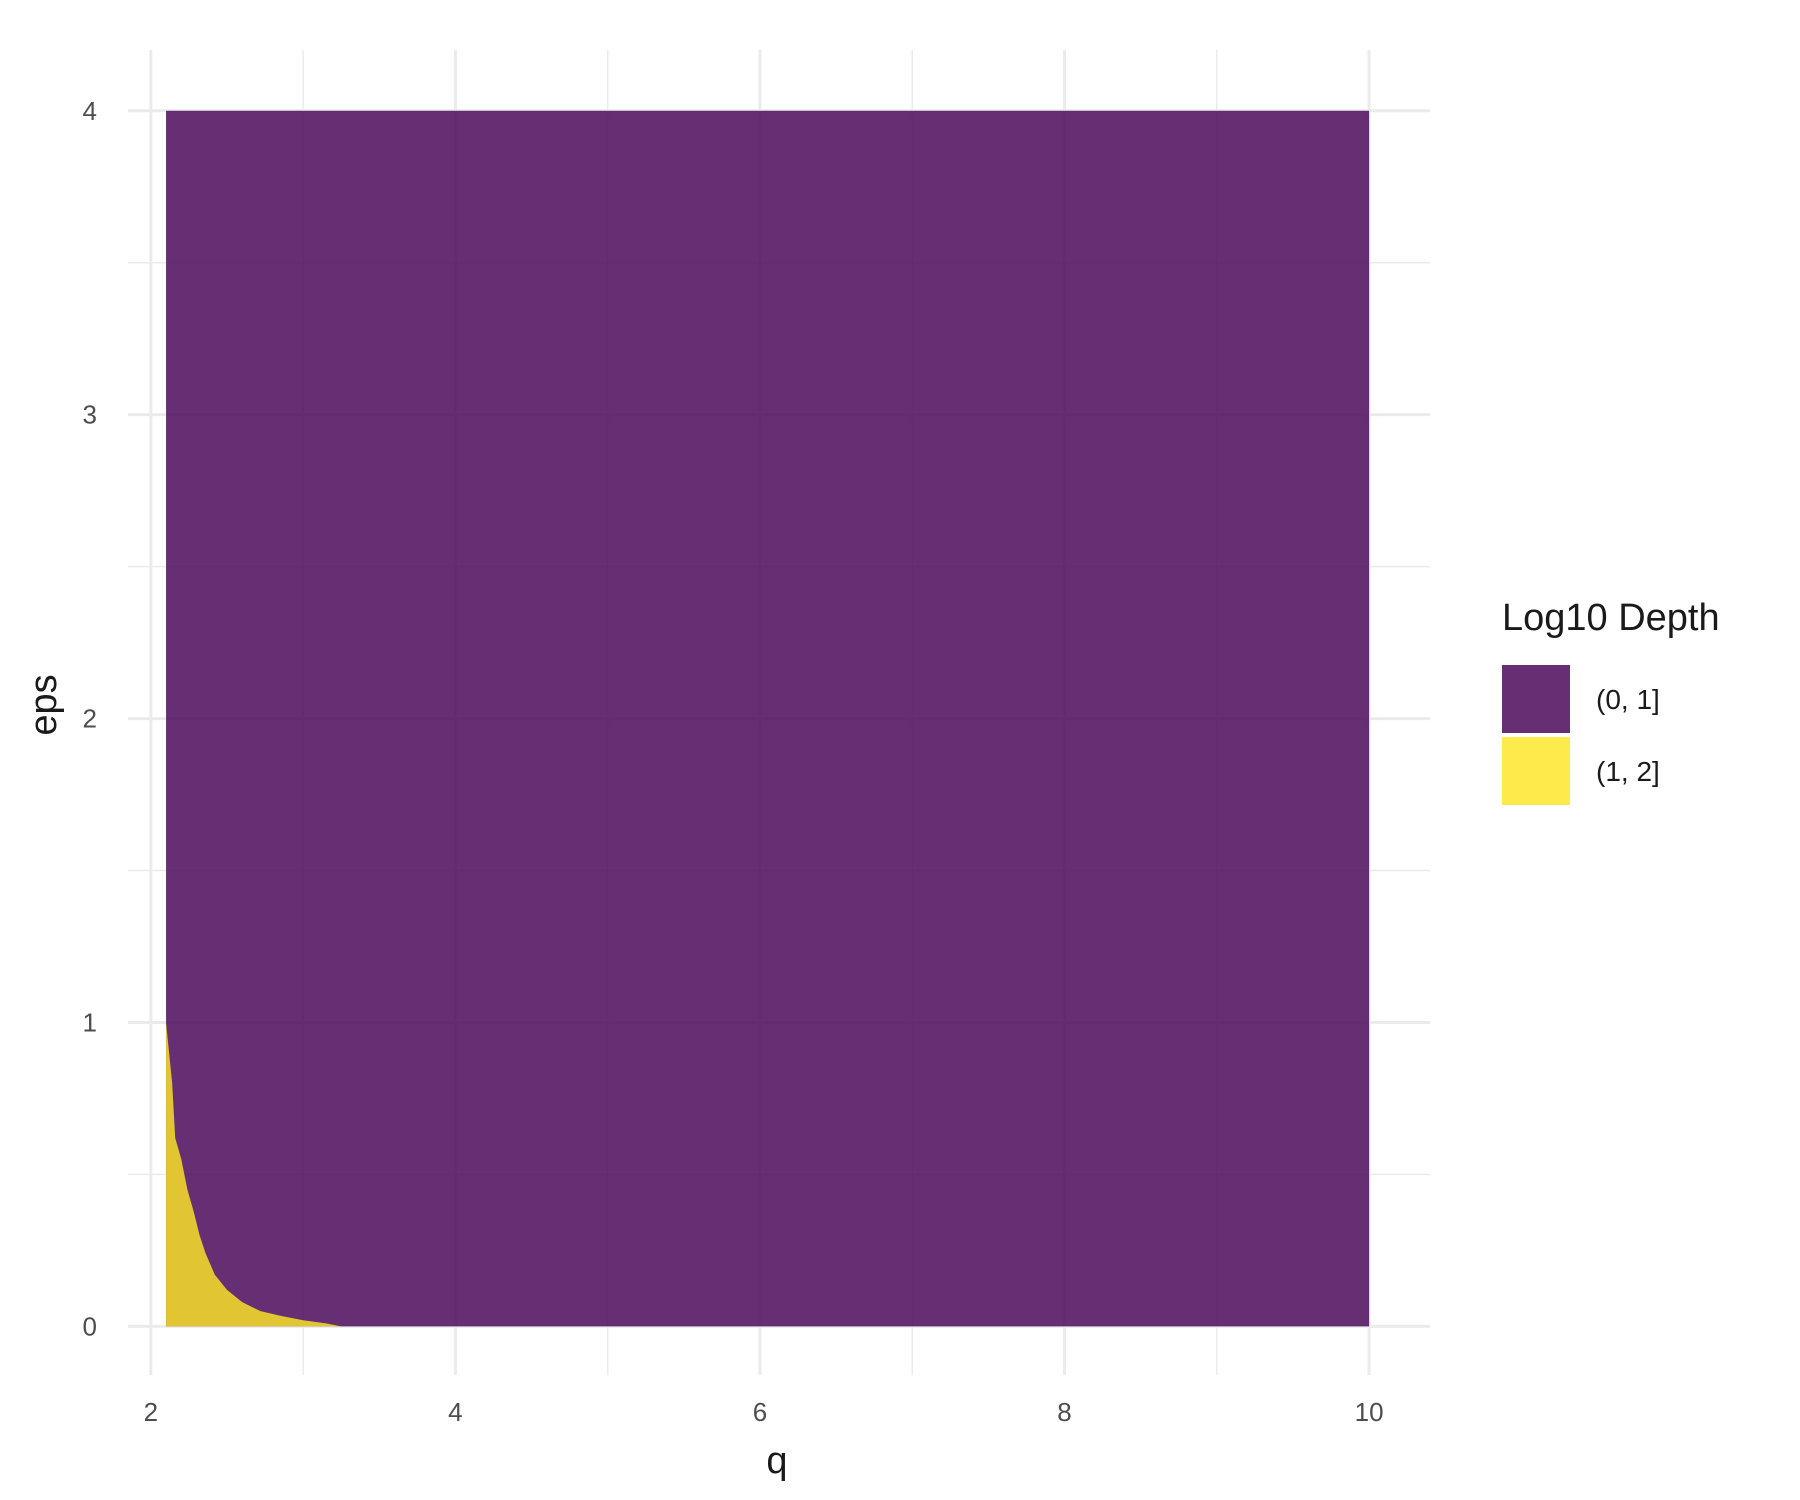 The width and height of the screenshot is (1800, 1500). I want to click on y-tick-label: 4, so click(90, 111).